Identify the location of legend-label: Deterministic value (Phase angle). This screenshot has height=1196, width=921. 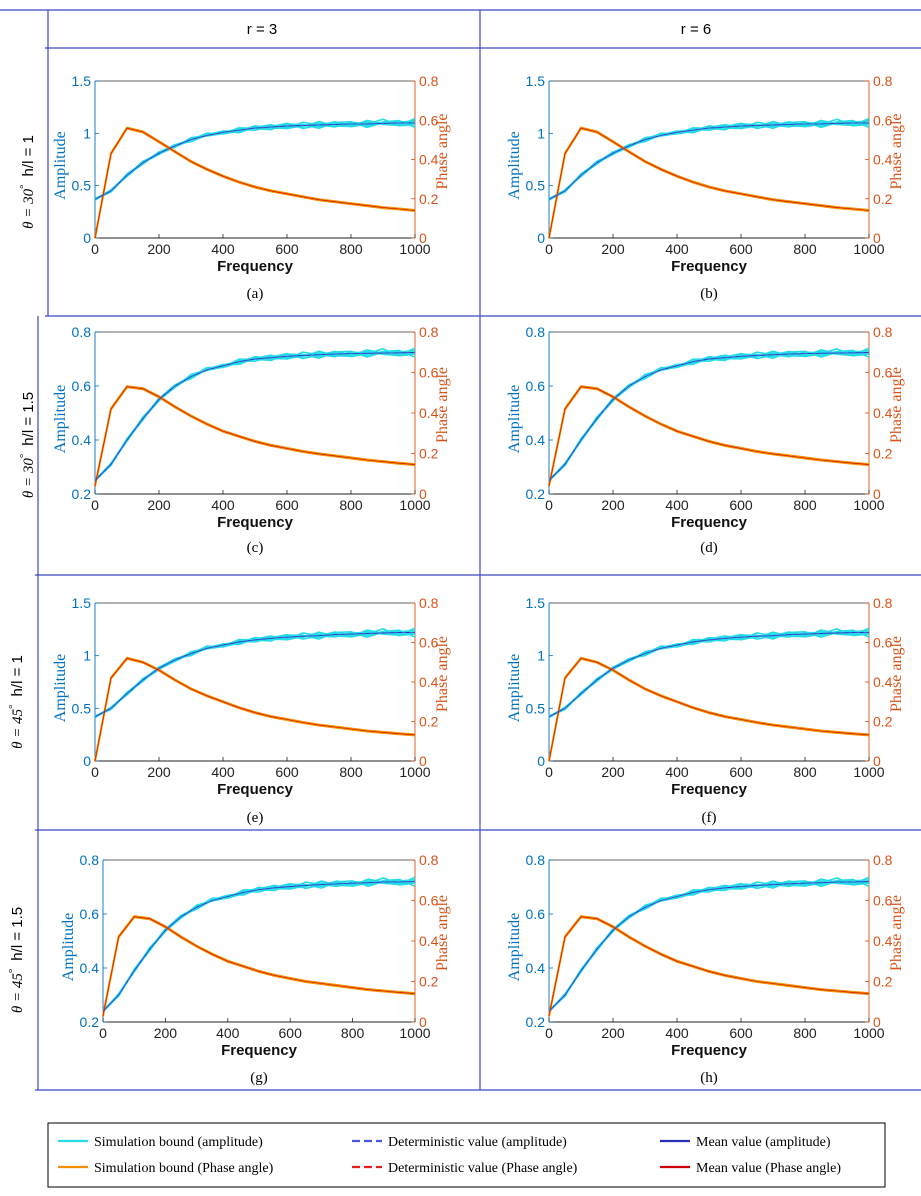
(483, 1168).